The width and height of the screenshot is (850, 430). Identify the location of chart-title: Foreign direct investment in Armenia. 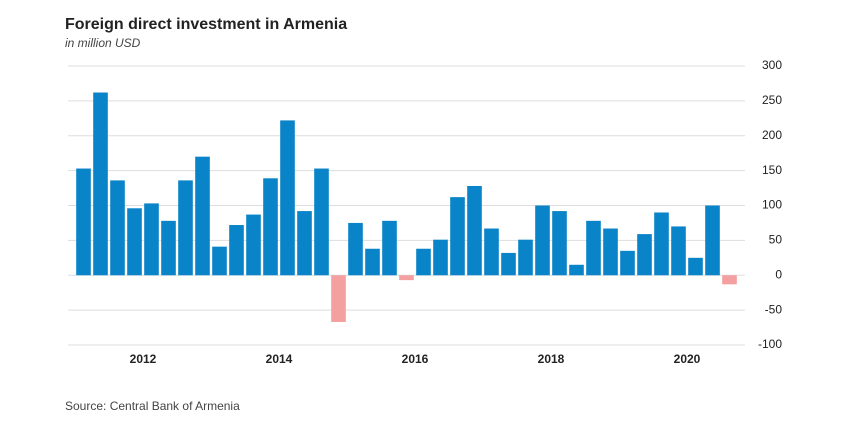
(206, 24).